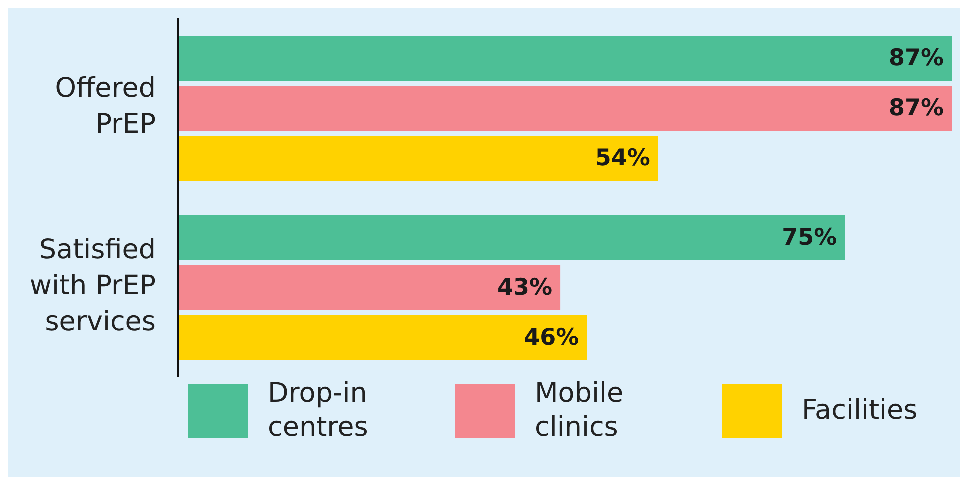 The width and height of the screenshot is (968, 485). I want to click on legend-label: Mobile clinics, so click(580, 411).